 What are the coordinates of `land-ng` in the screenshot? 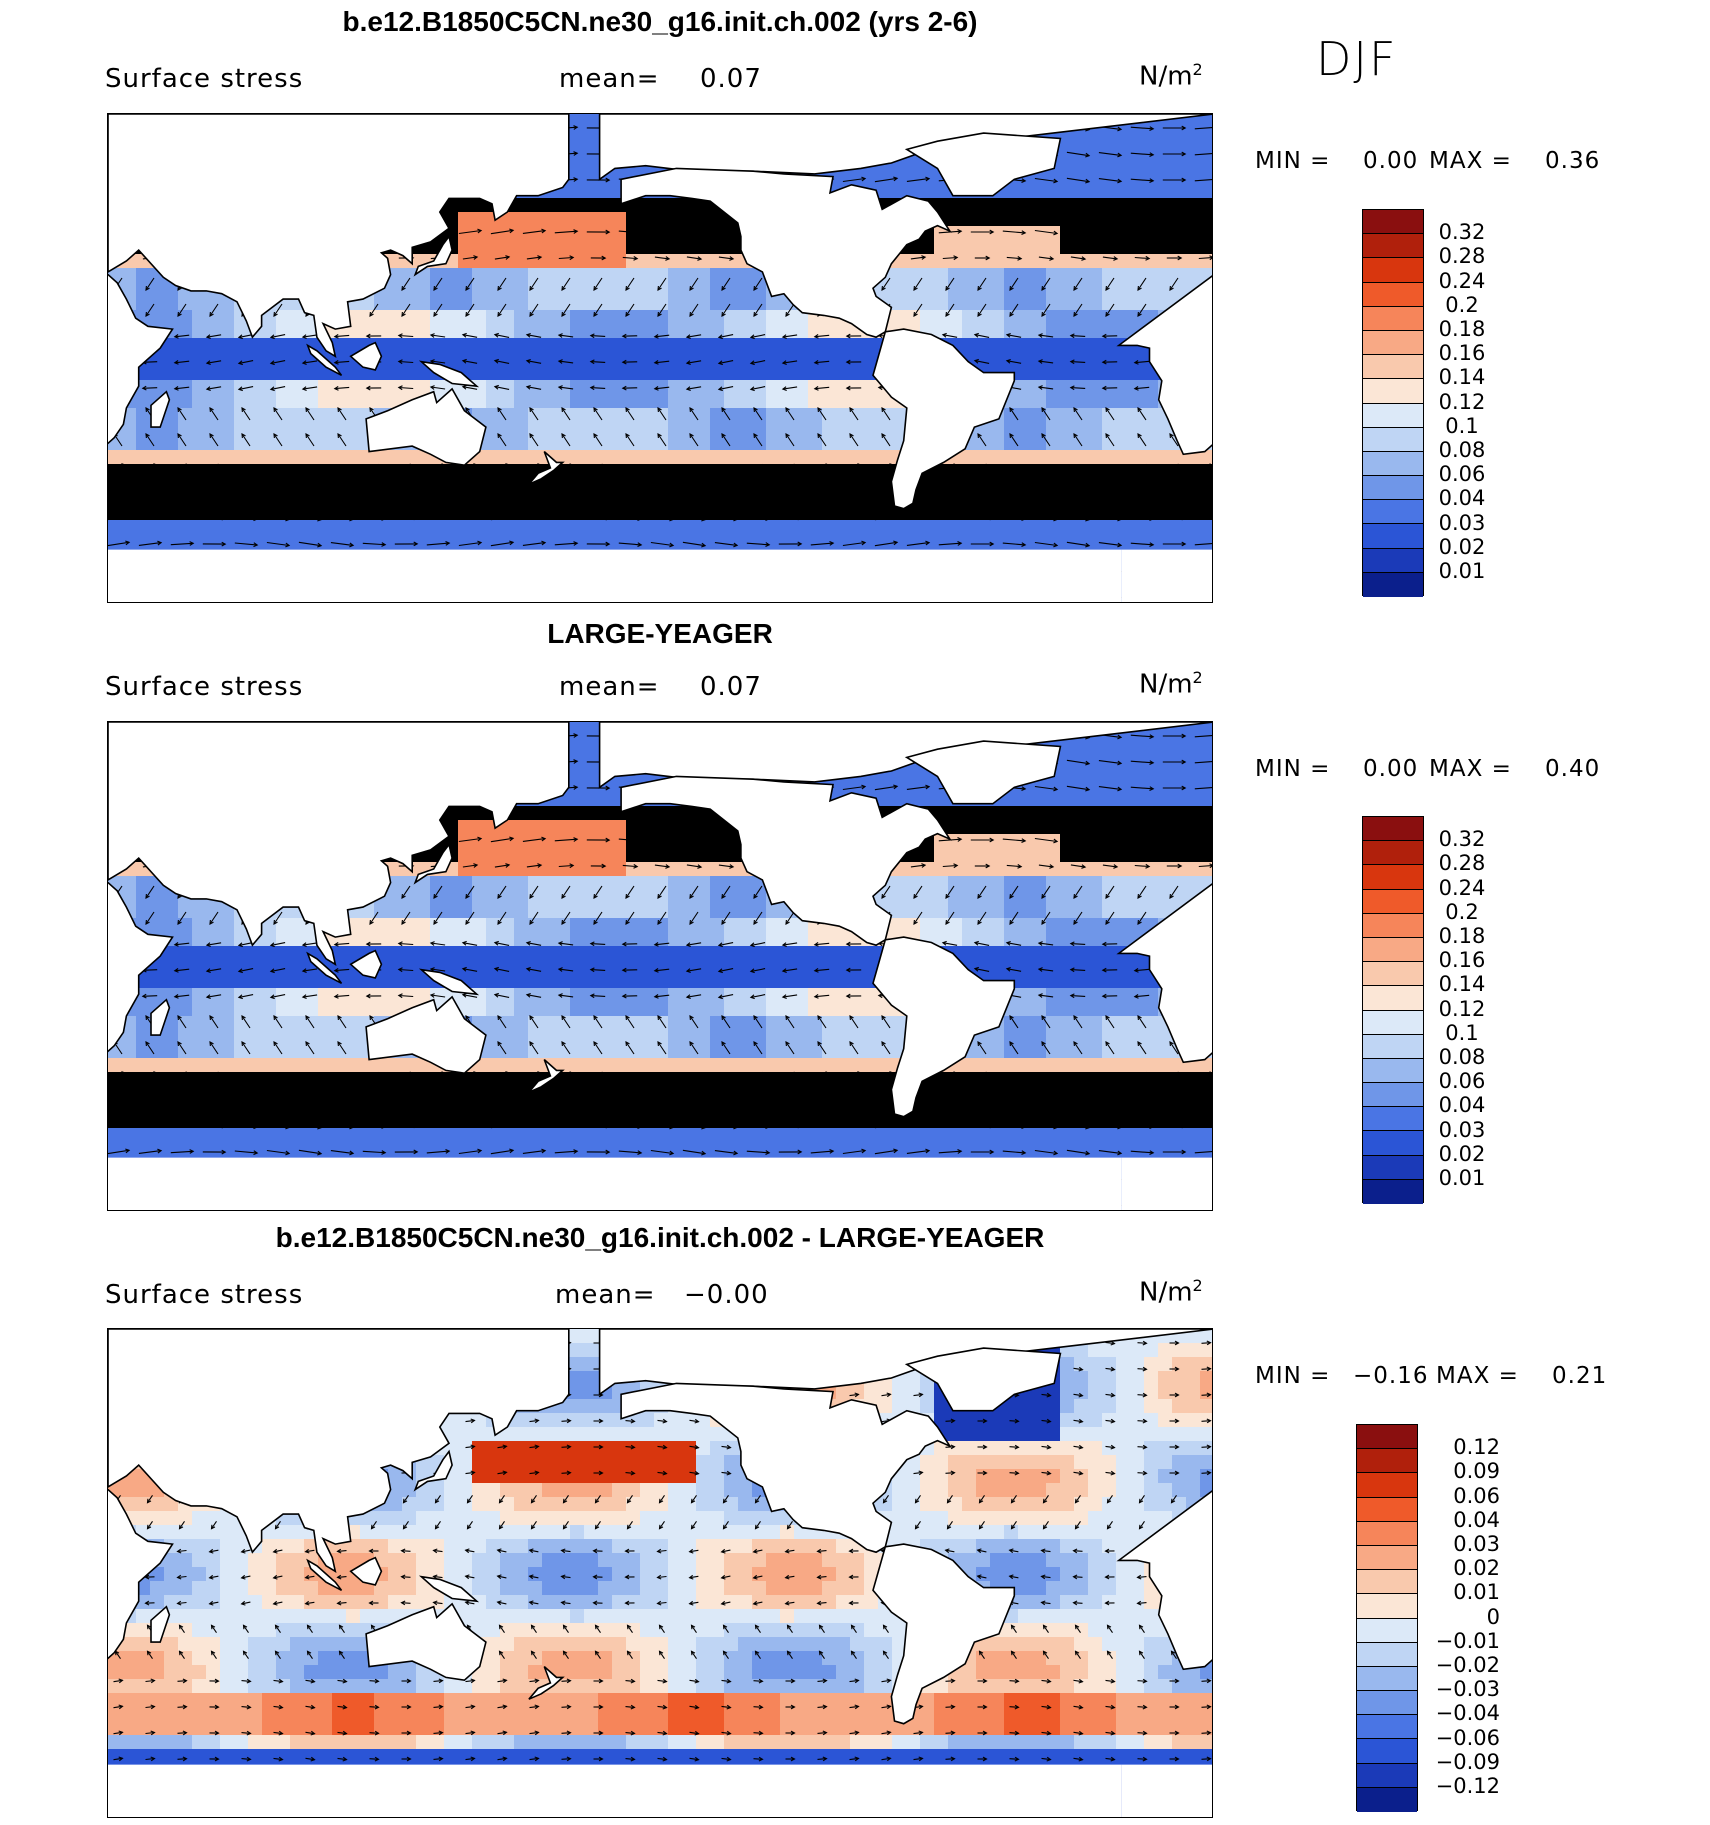 It's located at (449, 374).